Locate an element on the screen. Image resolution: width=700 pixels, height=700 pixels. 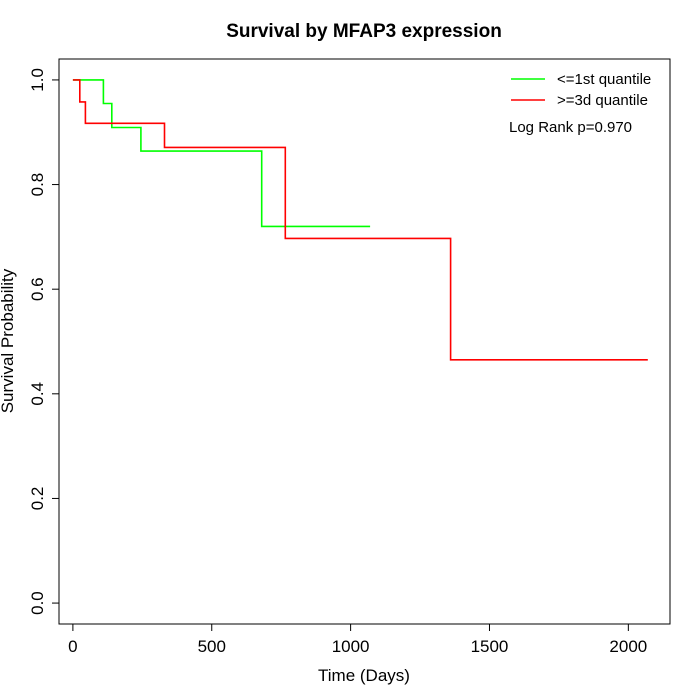
y-tick-label: 0.8 is located at coordinates (37, 185).